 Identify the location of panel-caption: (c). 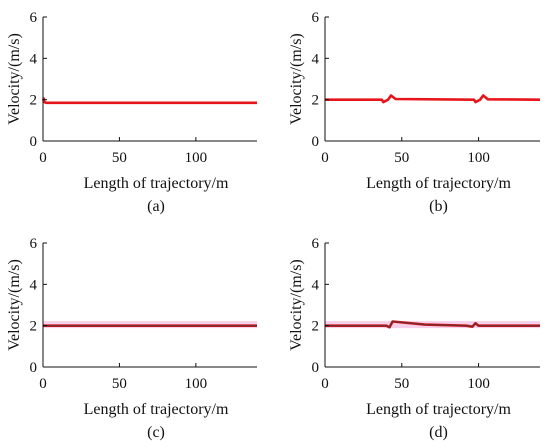
(156, 432).